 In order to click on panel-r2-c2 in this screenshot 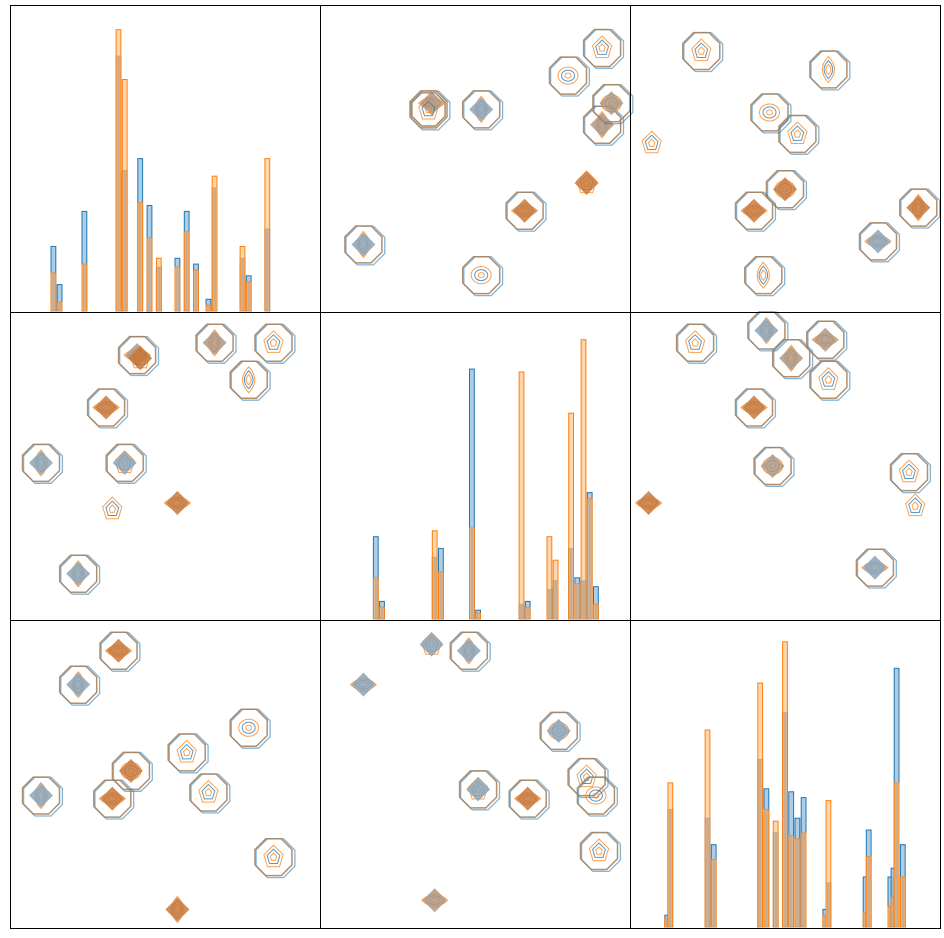, I will do `click(785, 774)`.